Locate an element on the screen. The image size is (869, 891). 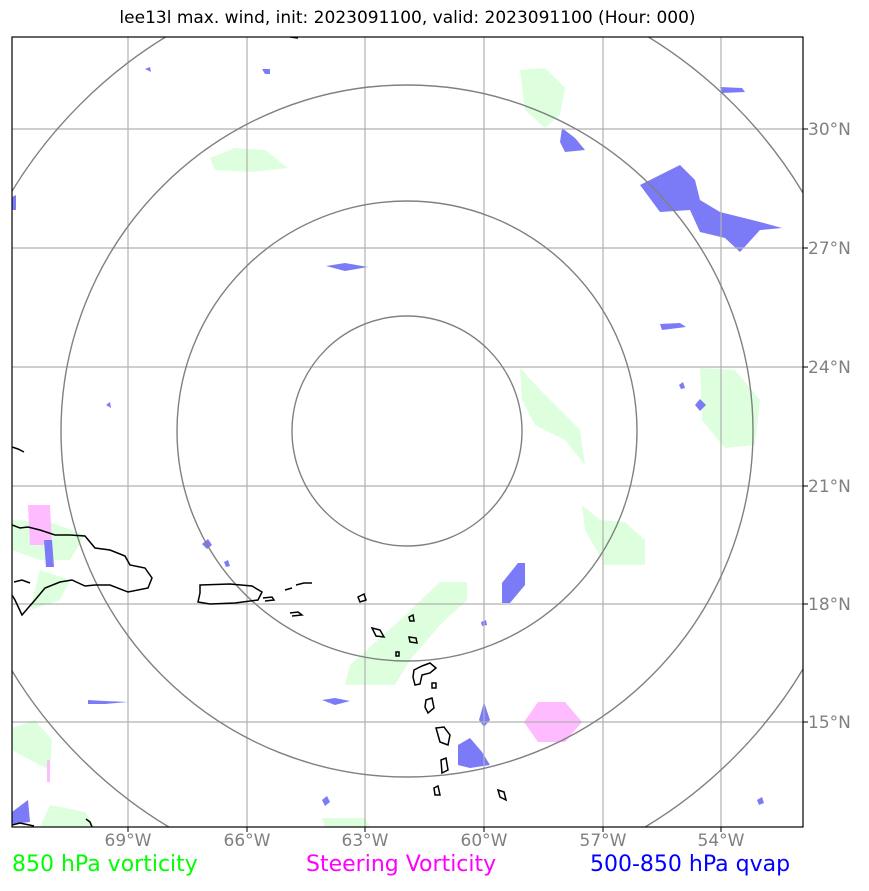
legend-850-vorticity: 850 hPa vorticity is located at coordinates (105, 864).